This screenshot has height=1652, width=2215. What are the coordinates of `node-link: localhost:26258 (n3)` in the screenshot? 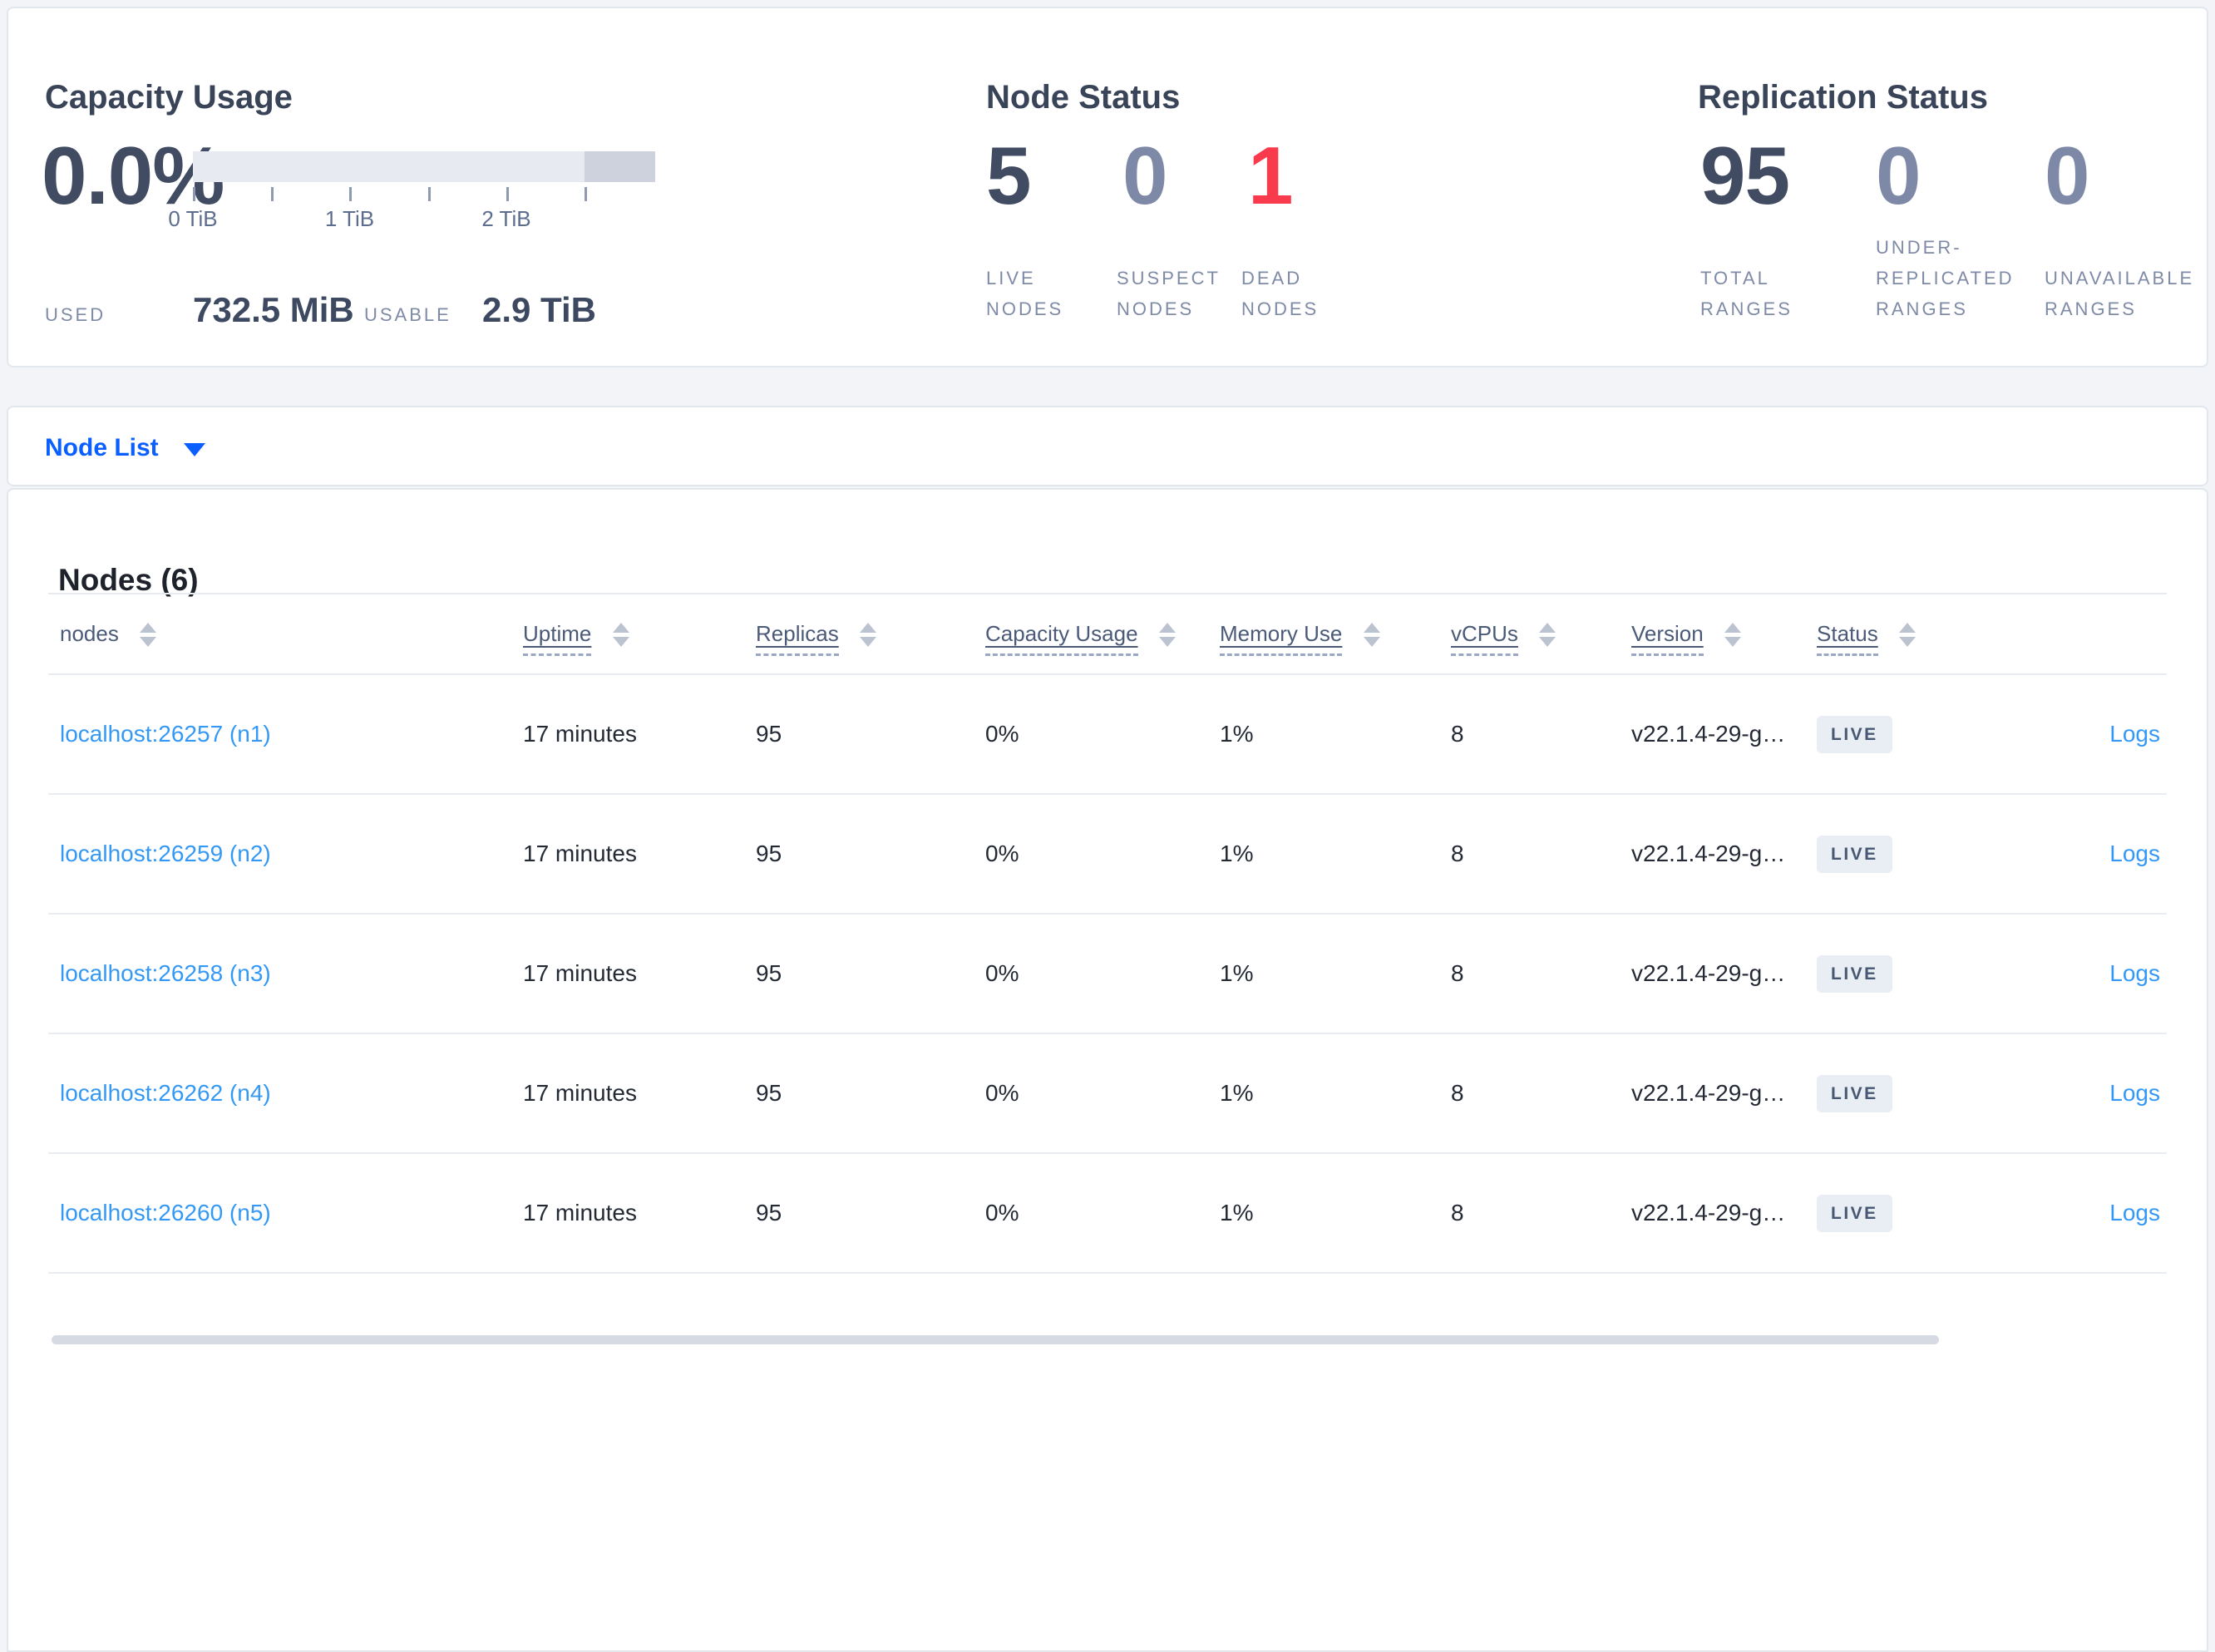 It's located at (165, 973).